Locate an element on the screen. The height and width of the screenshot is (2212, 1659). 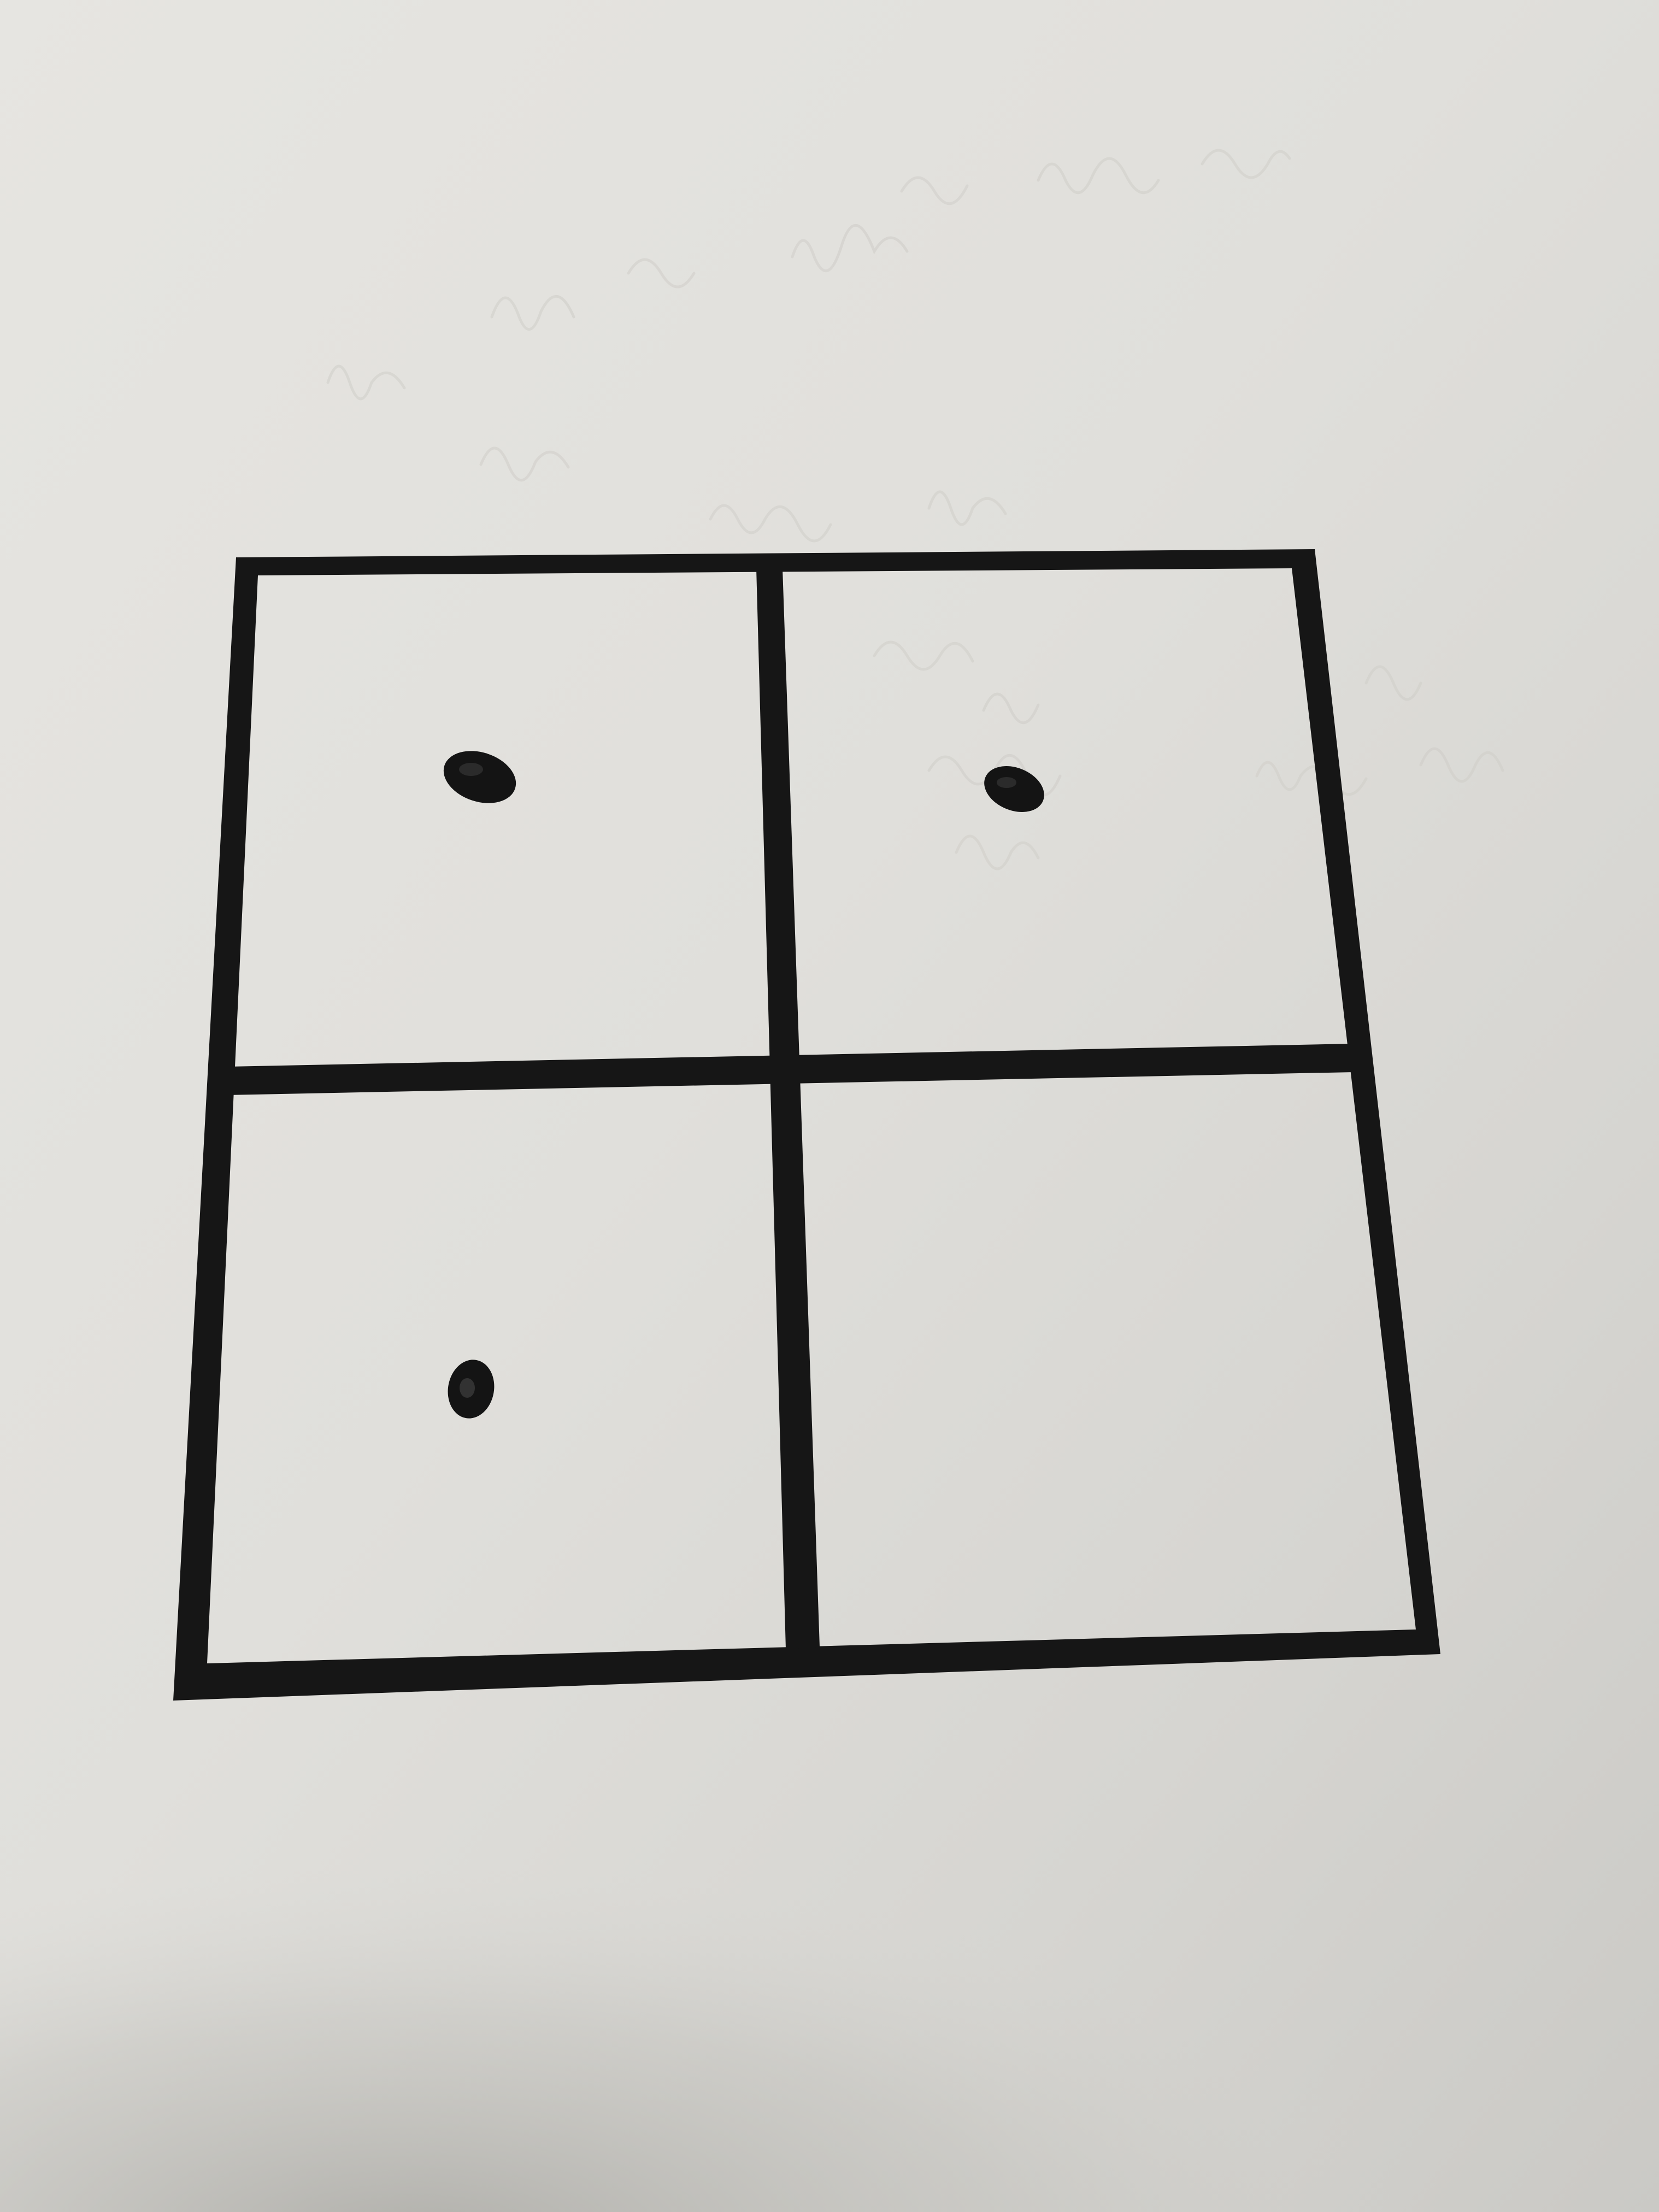
dot-top-left is located at coordinates (479, 777).